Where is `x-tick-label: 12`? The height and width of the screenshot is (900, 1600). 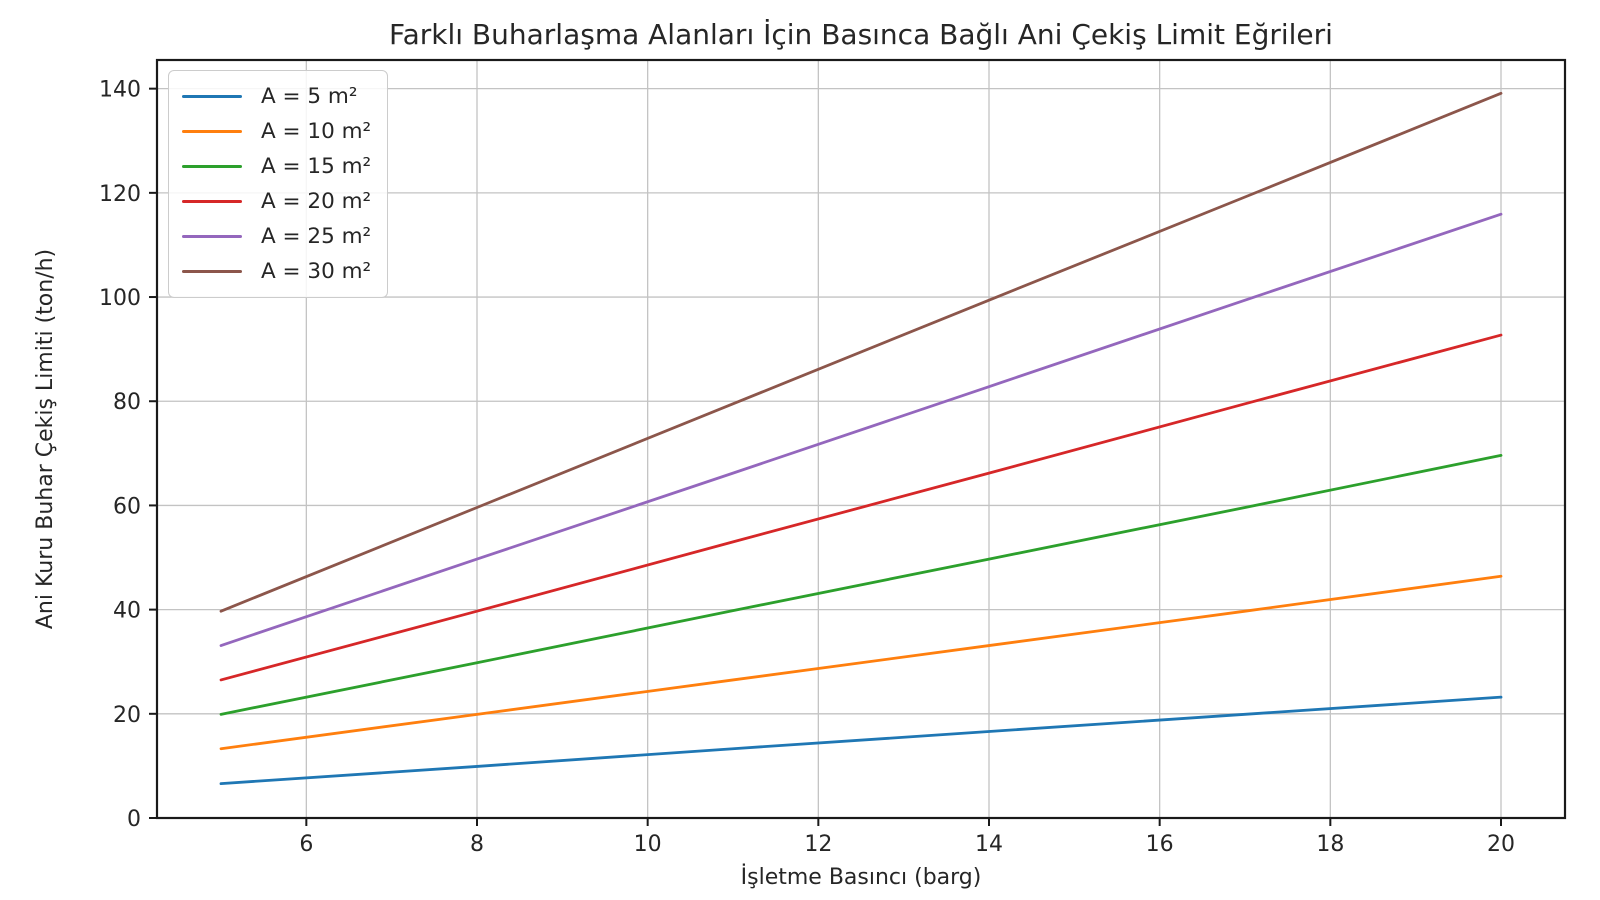
x-tick-label: 12 is located at coordinates (818, 844).